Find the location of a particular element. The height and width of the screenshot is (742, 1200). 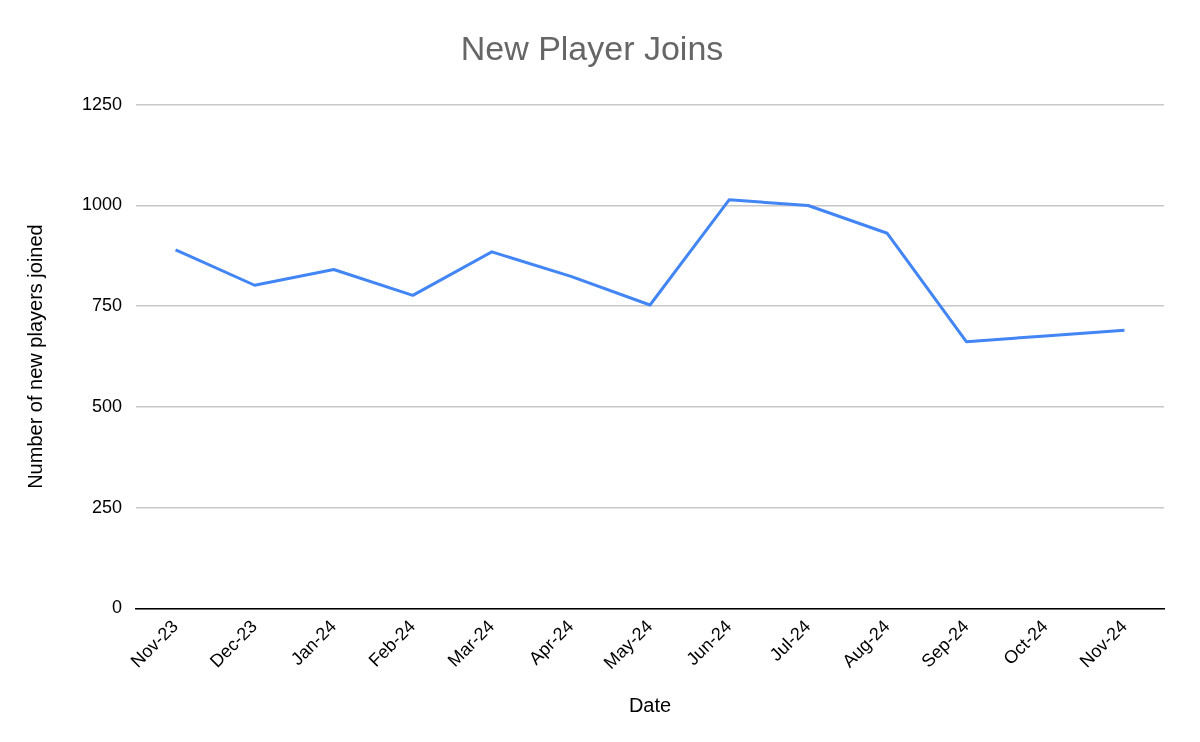

y-tick-label: 1250 is located at coordinates (102, 103).